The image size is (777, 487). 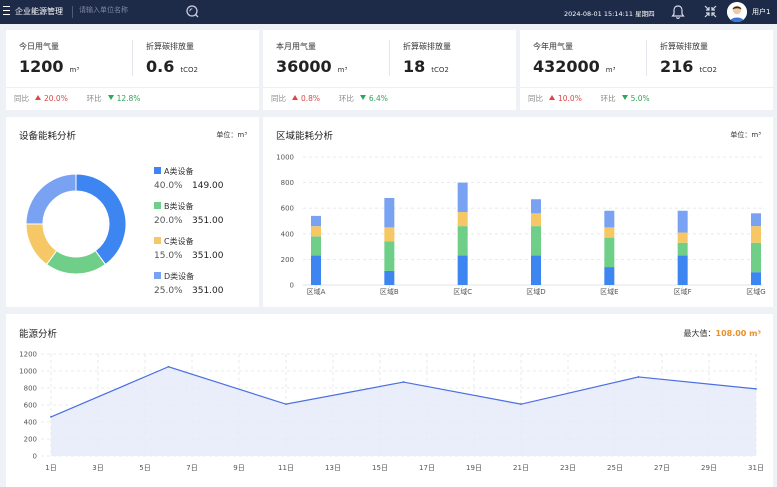 What do you see at coordinates (168, 291) in the screenshot?
I see `legend-percent: 25.0%` at bounding box center [168, 291].